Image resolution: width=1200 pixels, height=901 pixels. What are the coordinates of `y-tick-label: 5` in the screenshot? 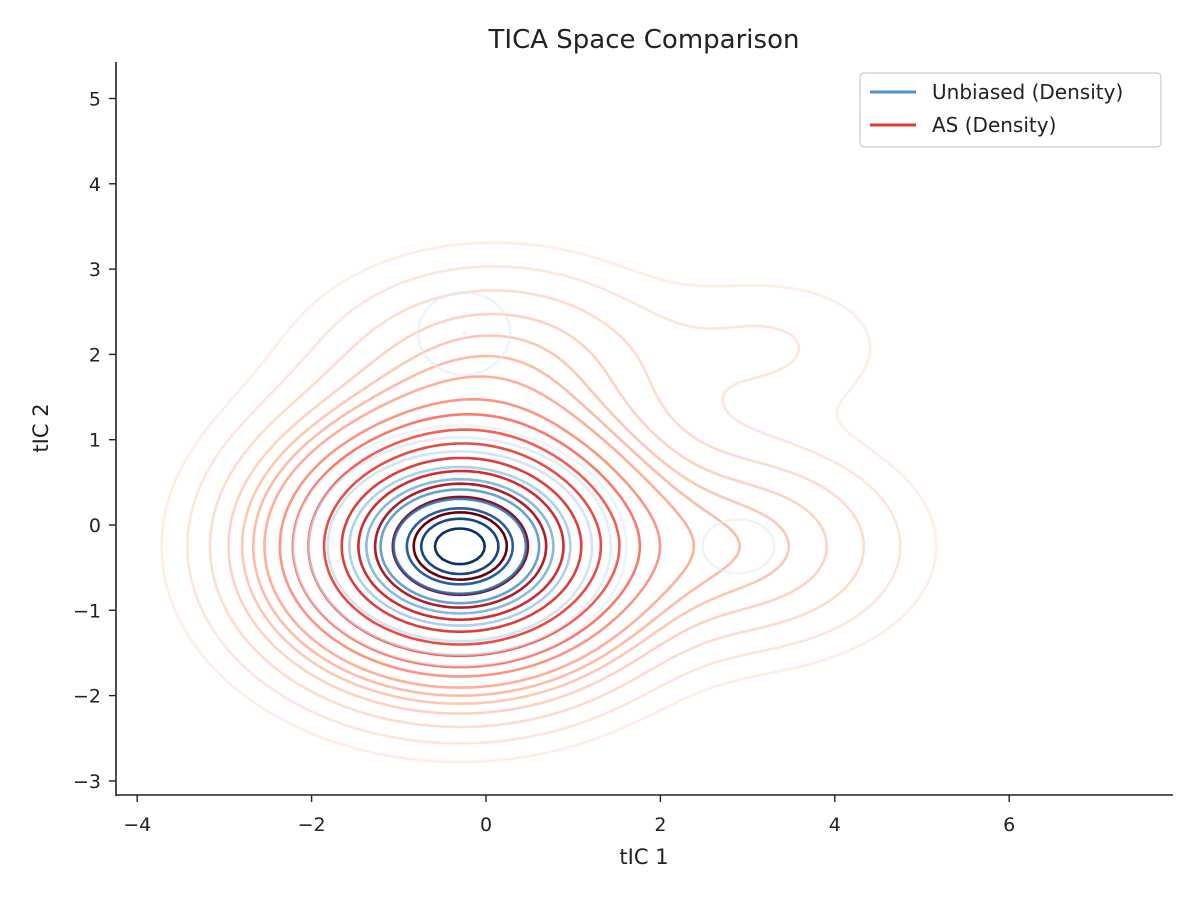 It's located at (95, 100).